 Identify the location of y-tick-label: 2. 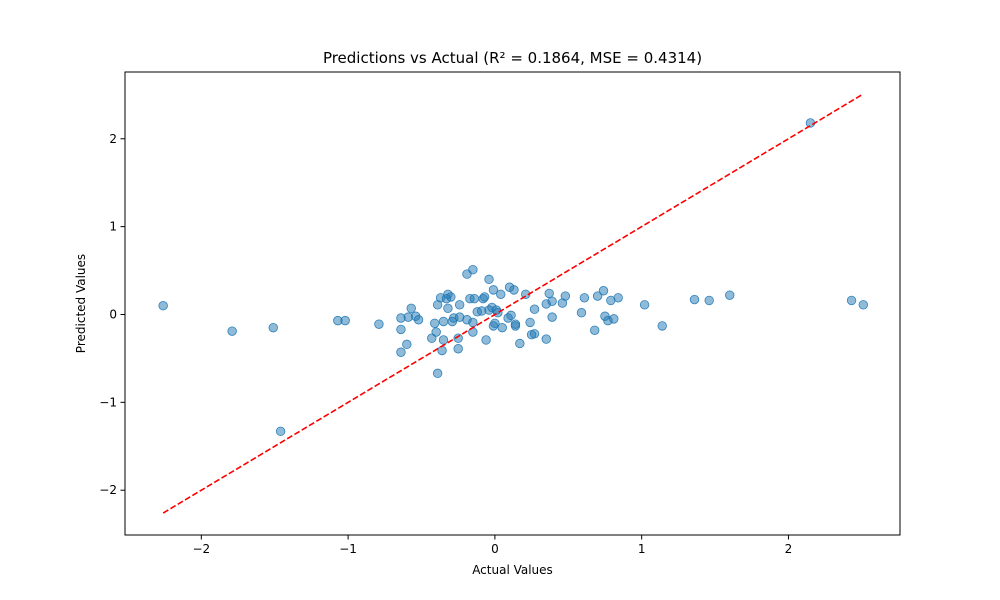
(113, 139).